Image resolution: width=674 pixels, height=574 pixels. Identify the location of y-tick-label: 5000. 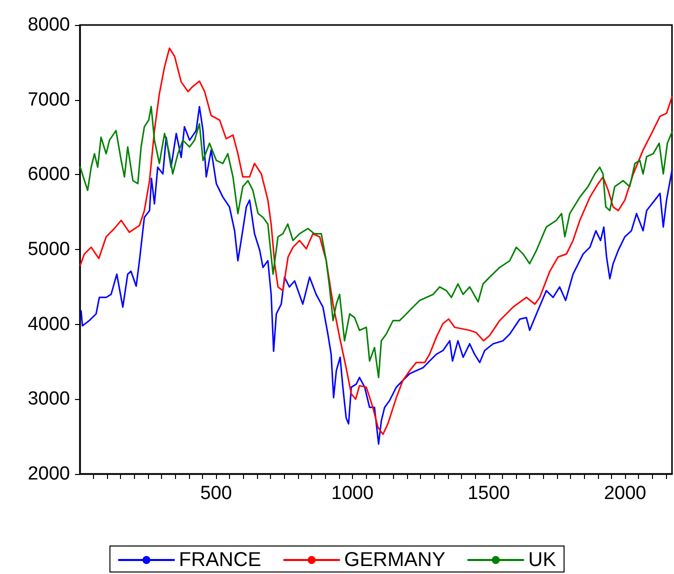
(49, 249).